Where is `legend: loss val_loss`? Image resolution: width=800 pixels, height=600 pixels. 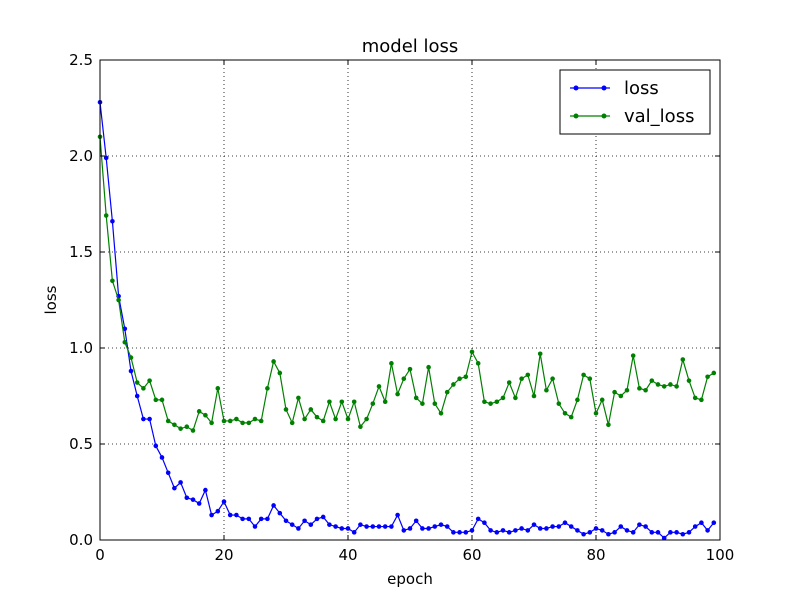 legend: loss val_loss is located at coordinates (635, 102).